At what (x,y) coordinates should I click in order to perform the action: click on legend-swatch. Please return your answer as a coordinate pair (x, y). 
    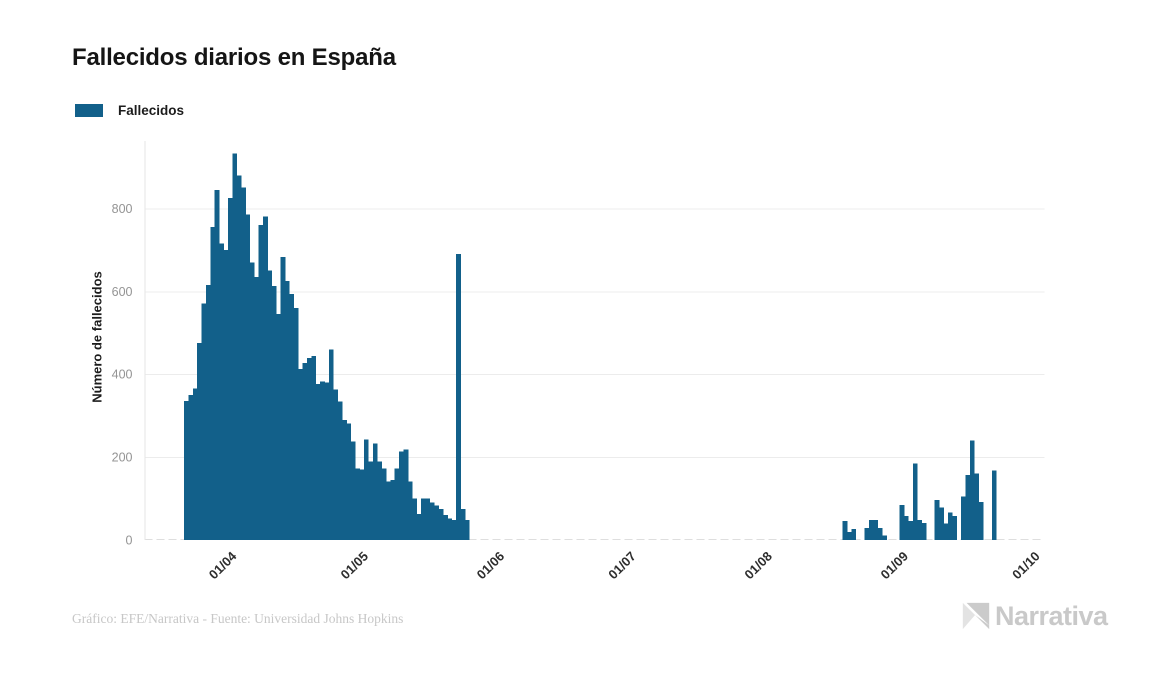
    Looking at the image, I should click on (89, 110).